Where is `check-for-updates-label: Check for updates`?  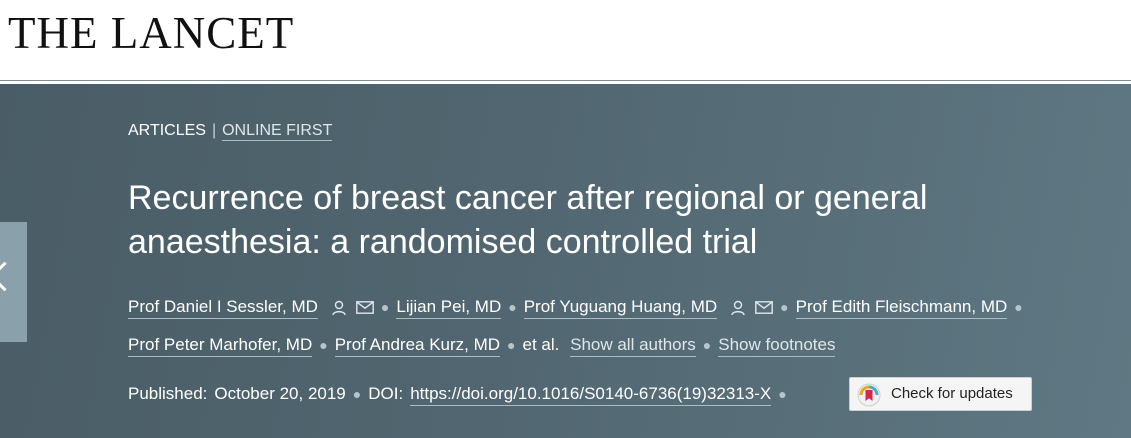 check-for-updates-label: Check for updates is located at coordinates (952, 393).